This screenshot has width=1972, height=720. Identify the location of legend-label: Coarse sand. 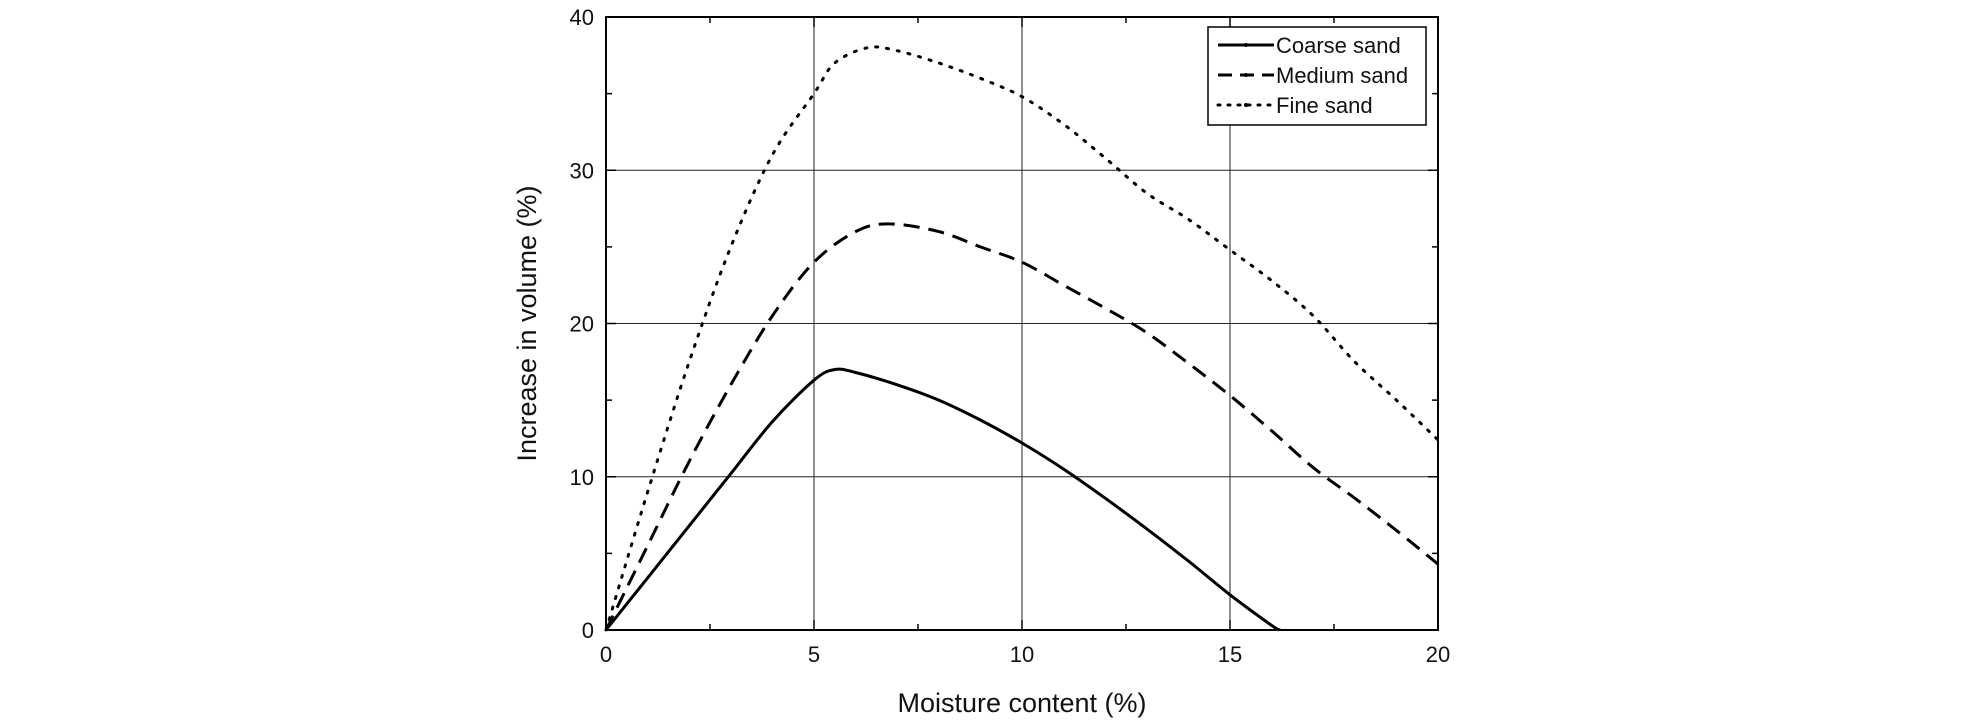
(1338, 45).